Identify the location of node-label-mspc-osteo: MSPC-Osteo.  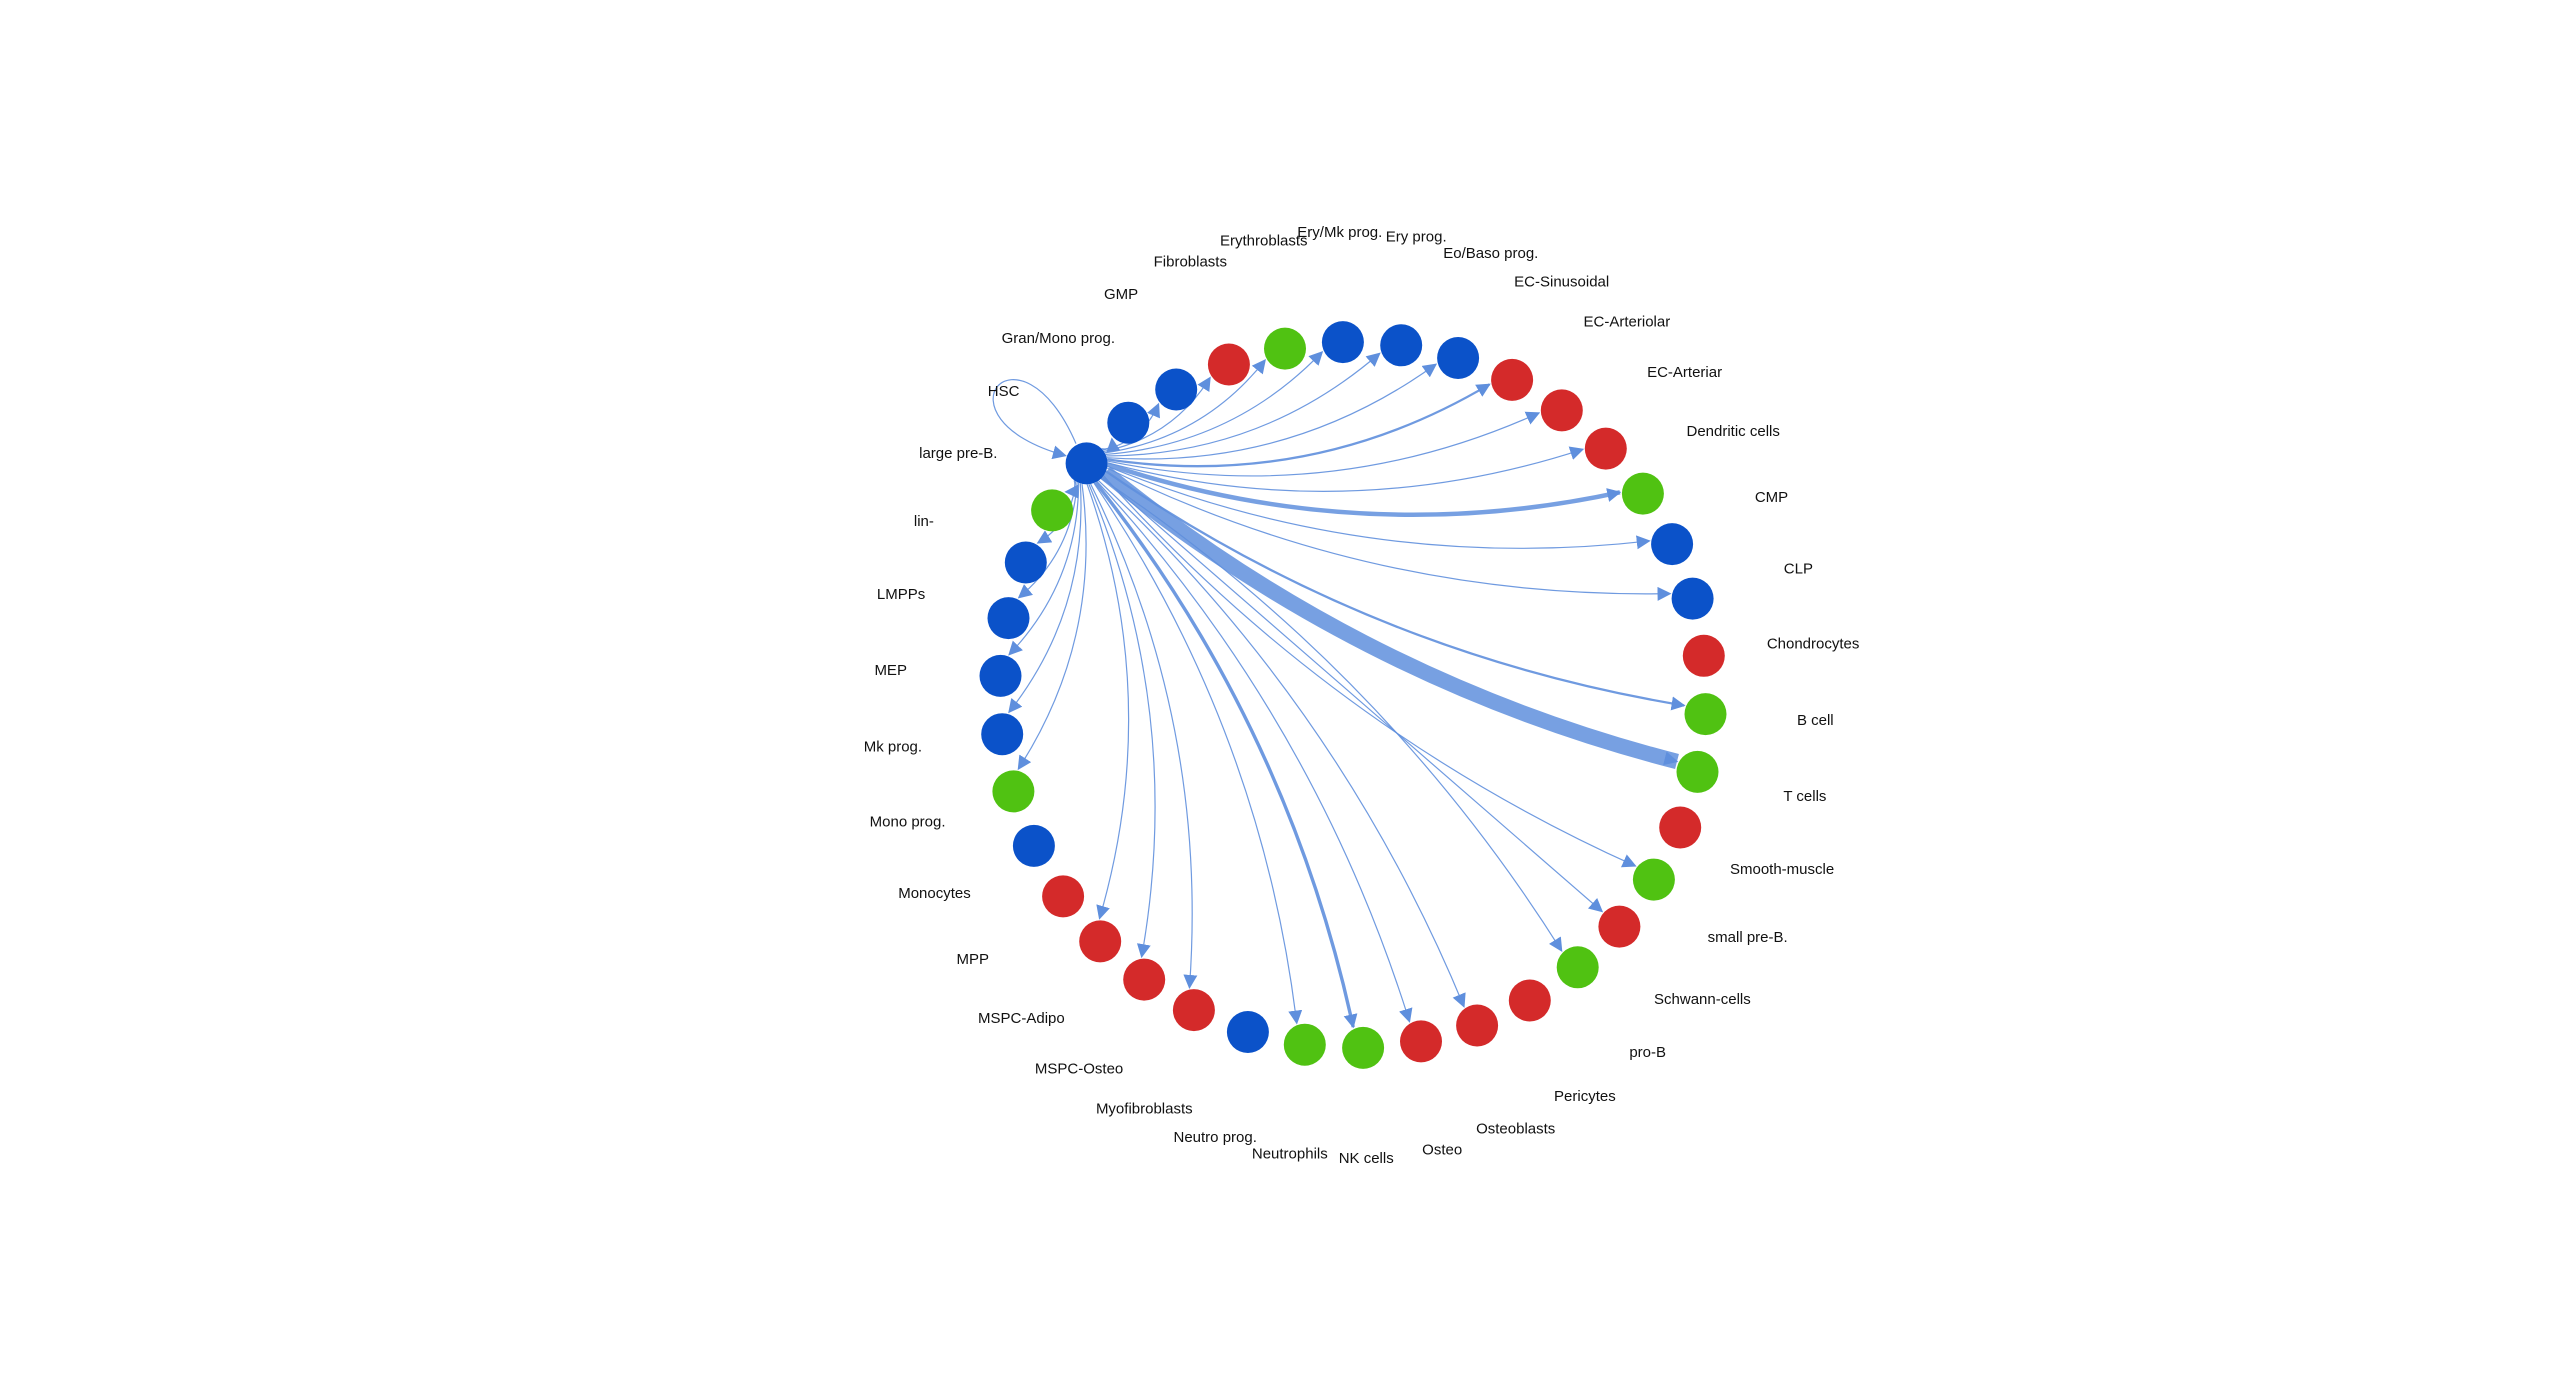
(1079, 1068).